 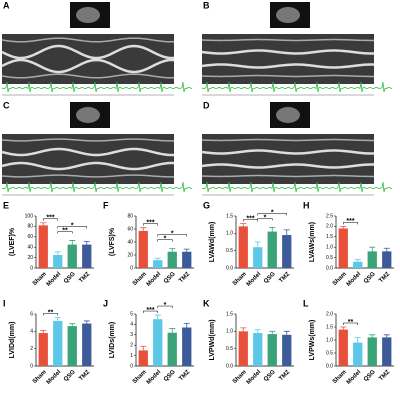 What do you see at coordinates (212, 339) in the screenshot?
I see `y-axis-label: LVPWd(mm)` at bounding box center [212, 339].